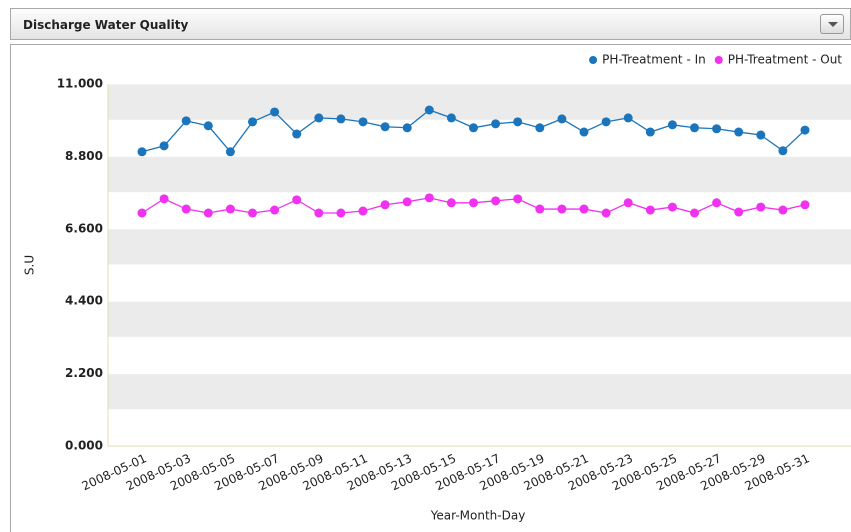 This screenshot has width=851, height=532. Describe the element at coordinates (106, 25) in the screenshot. I see `panel-title: Discharge Water Quality` at that location.